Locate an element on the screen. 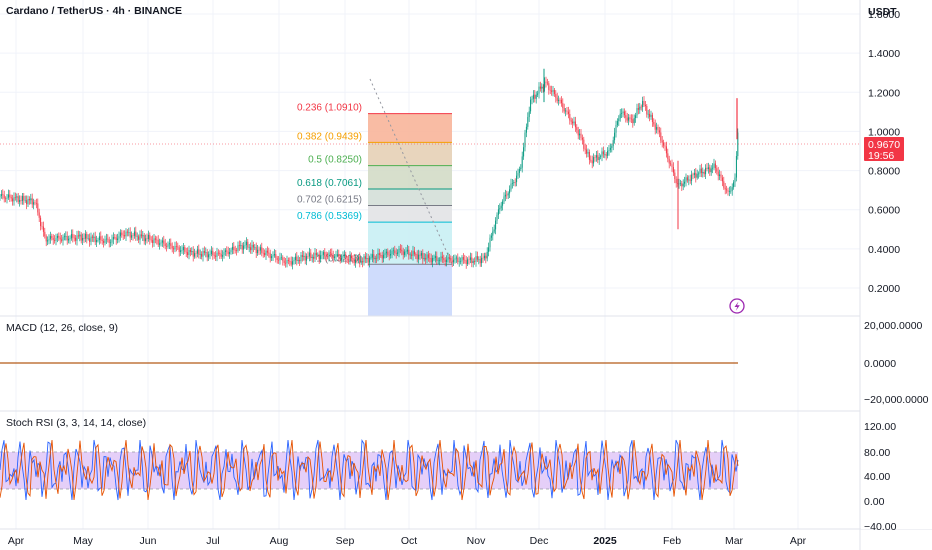 The image size is (932, 550). macd-tick-top: 20,000.0000 is located at coordinates (893, 326).